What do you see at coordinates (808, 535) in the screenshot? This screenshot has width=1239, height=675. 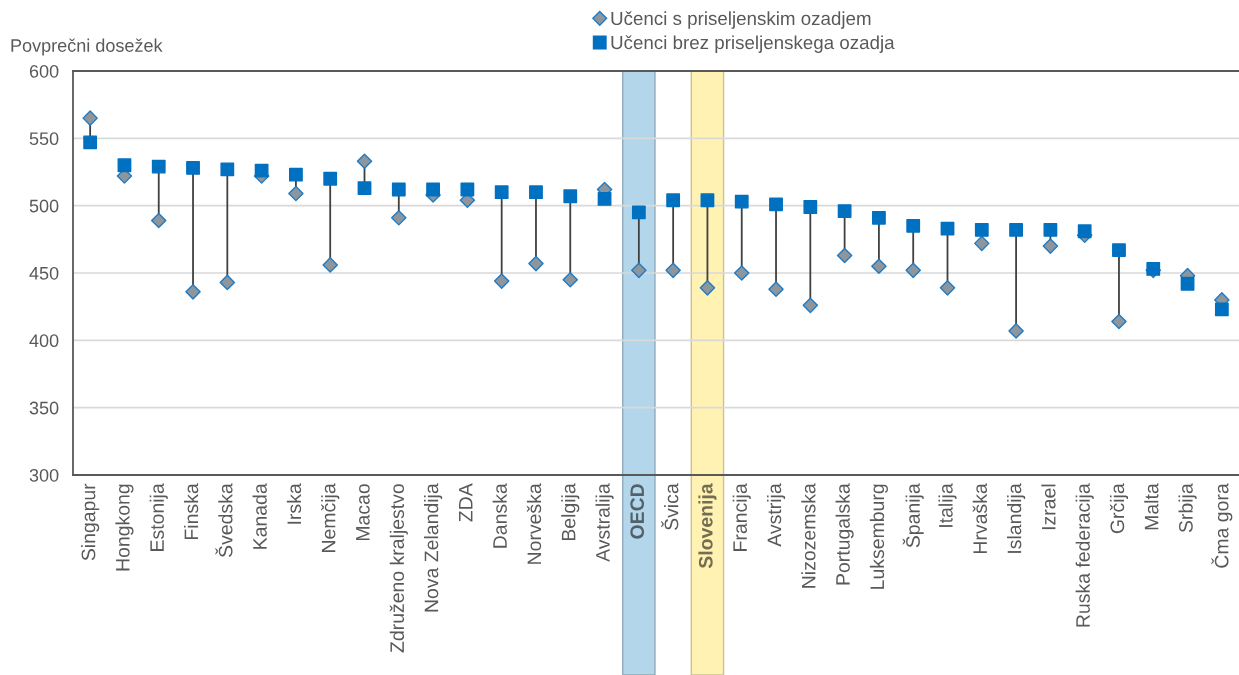 I see `x-tick-label: Nizozemska` at bounding box center [808, 535].